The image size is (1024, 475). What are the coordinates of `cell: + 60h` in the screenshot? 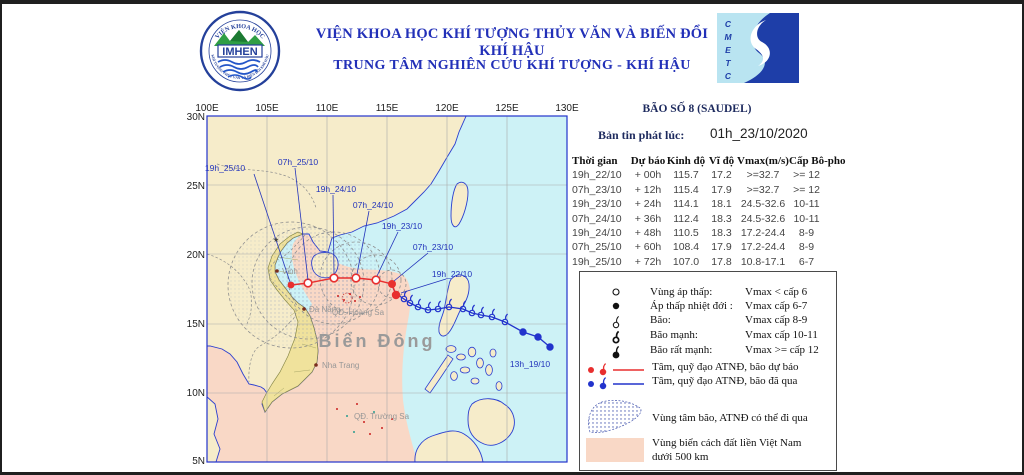 It's located at (648, 247).